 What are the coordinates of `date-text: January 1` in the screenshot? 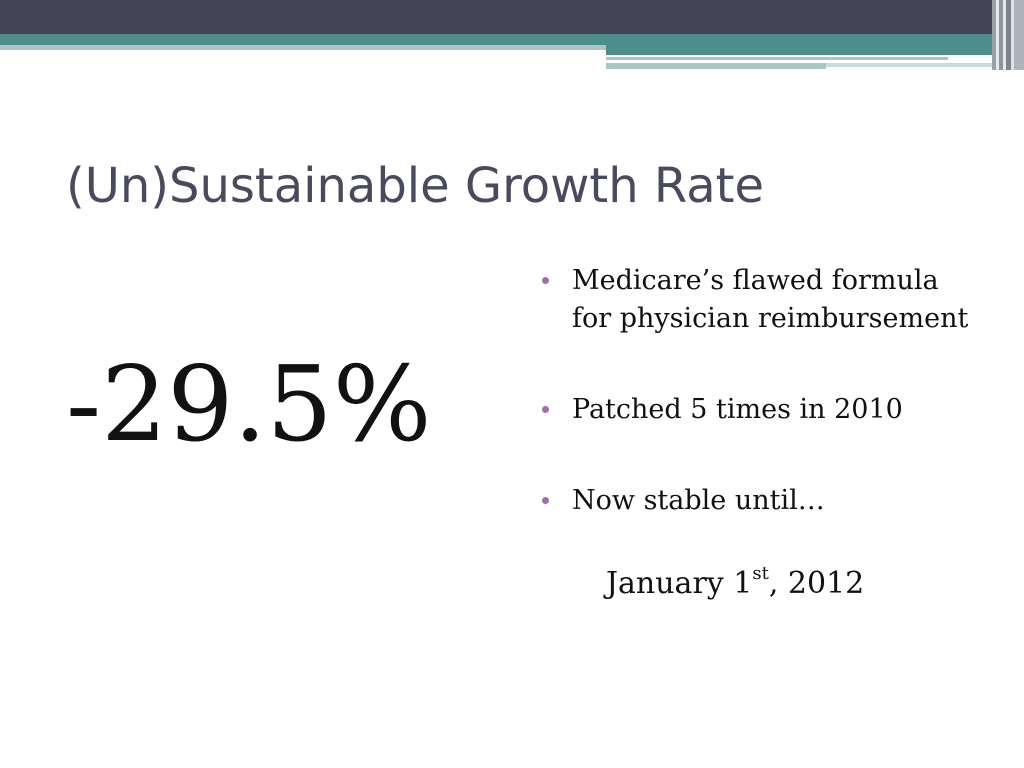 It's located at (679, 583).